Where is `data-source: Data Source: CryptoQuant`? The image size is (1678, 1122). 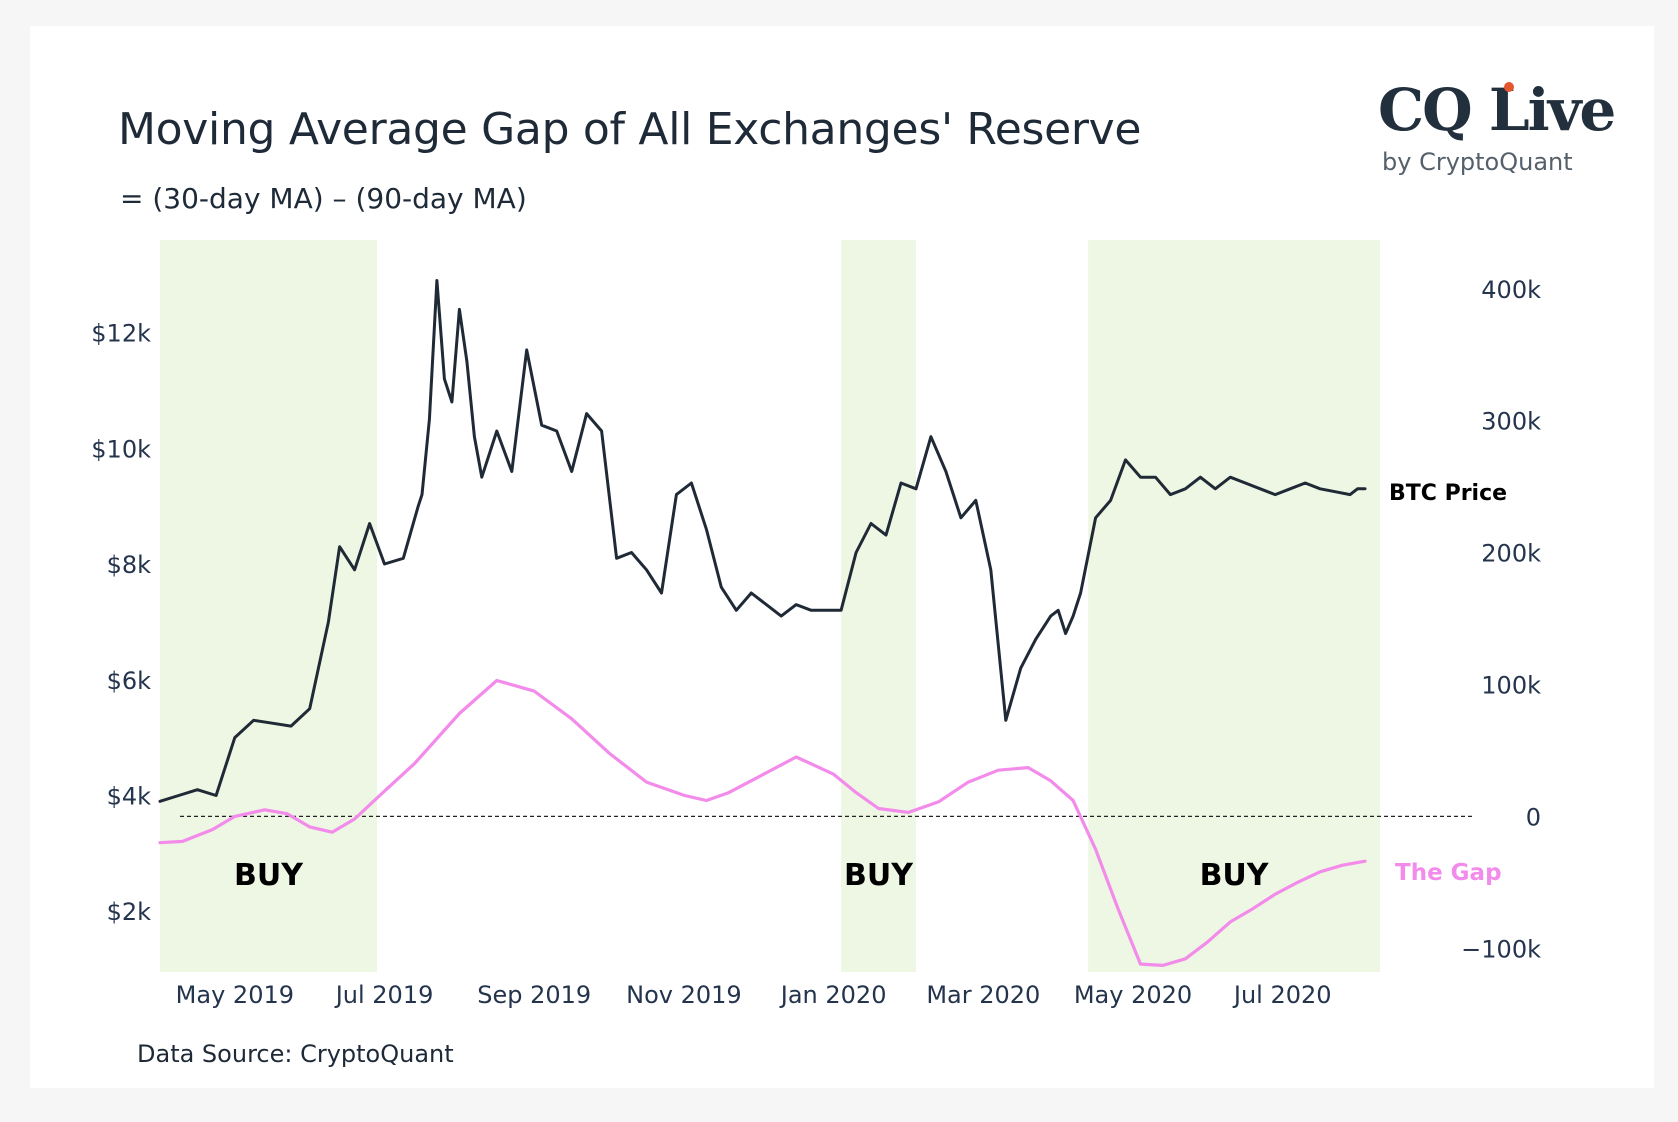 data-source: Data Source: CryptoQuant is located at coordinates (295, 1054).